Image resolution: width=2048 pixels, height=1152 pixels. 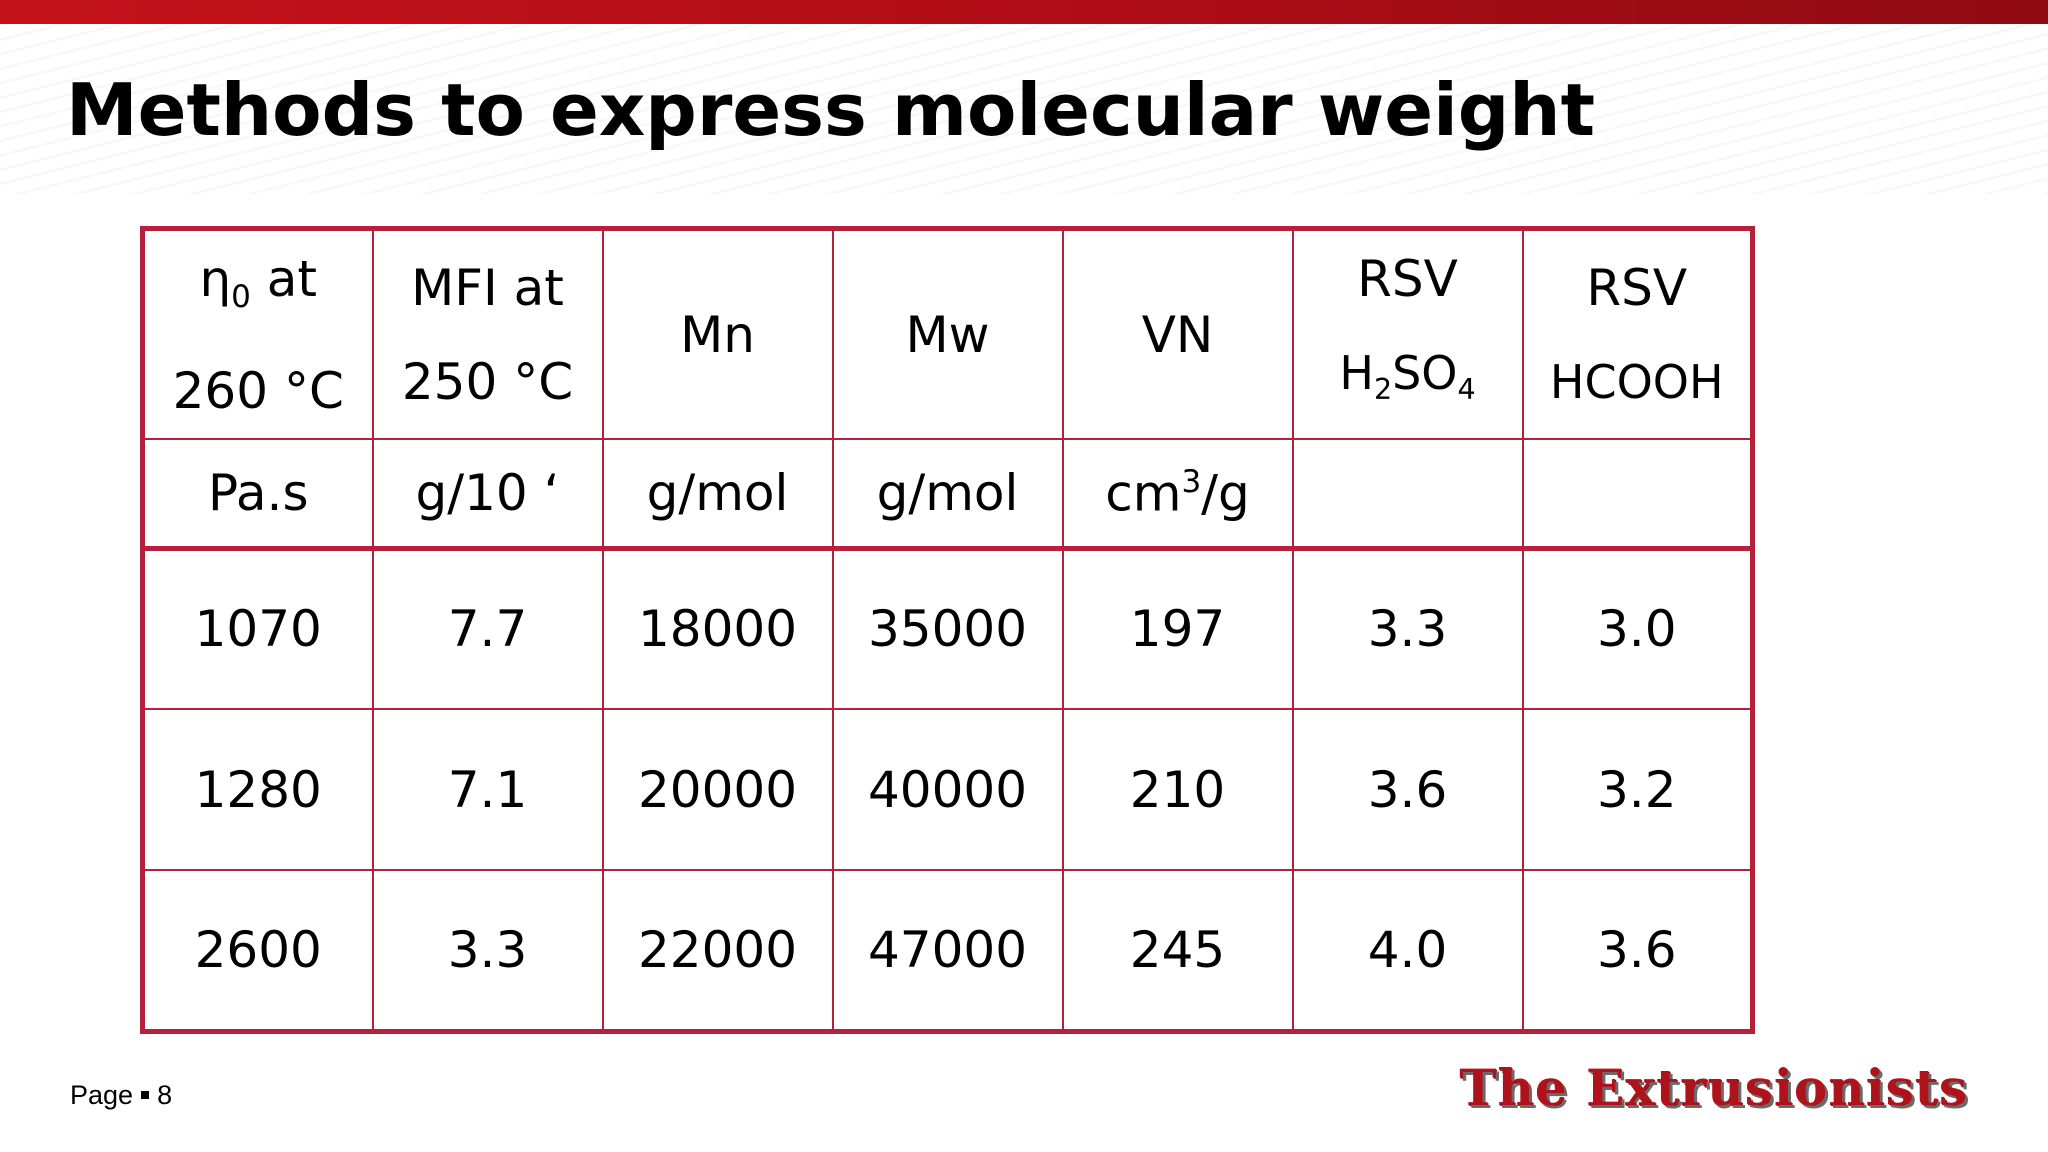 What do you see at coordinates (1177, 494) in the screenshot?
I see `unit-cell: cm3/g` at bounding box center [1177, 494].